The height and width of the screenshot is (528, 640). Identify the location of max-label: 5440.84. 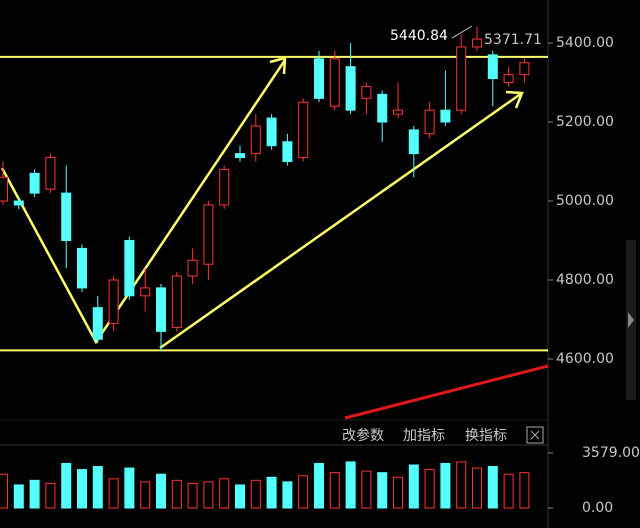
(419, 36).